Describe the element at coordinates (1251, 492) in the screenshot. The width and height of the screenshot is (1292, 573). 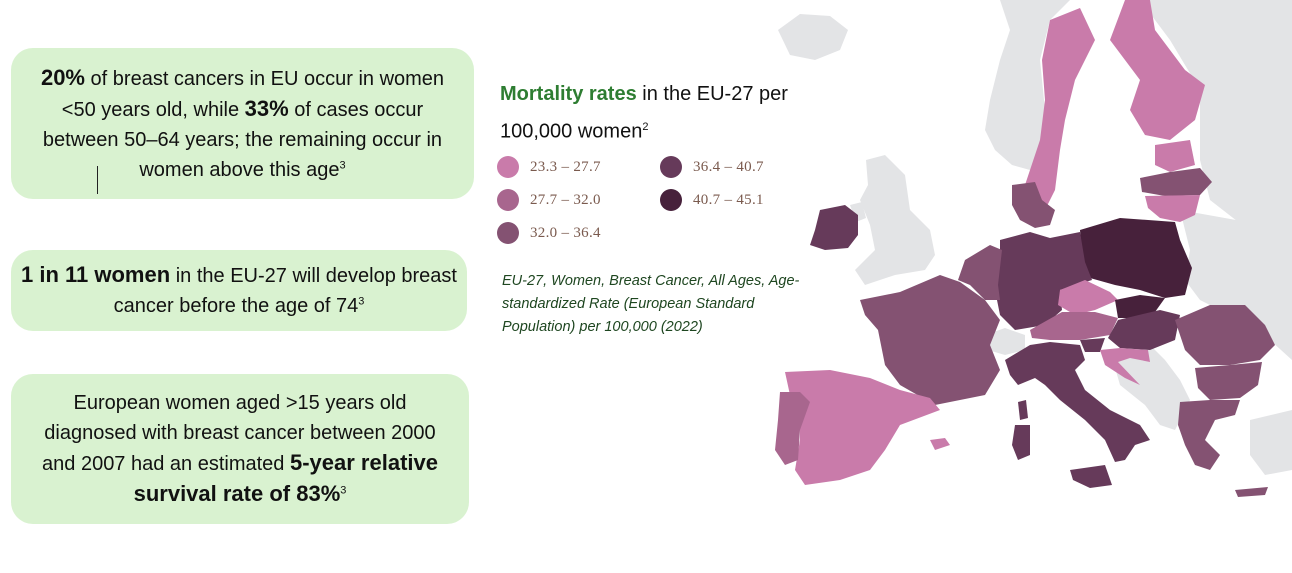
I see `country-greece-crete` at that location.